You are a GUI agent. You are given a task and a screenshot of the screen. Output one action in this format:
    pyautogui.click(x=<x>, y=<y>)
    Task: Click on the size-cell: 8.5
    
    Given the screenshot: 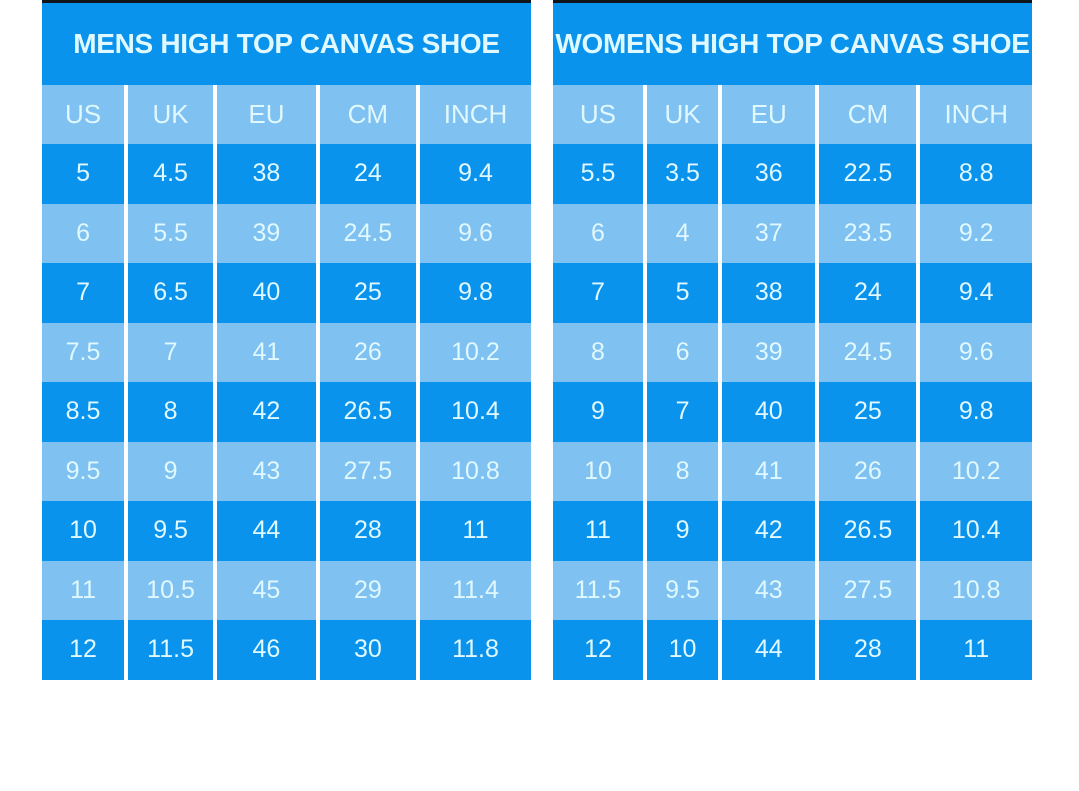 What is the action you would take?
    pyautogui.click(x=84, y=412)
    